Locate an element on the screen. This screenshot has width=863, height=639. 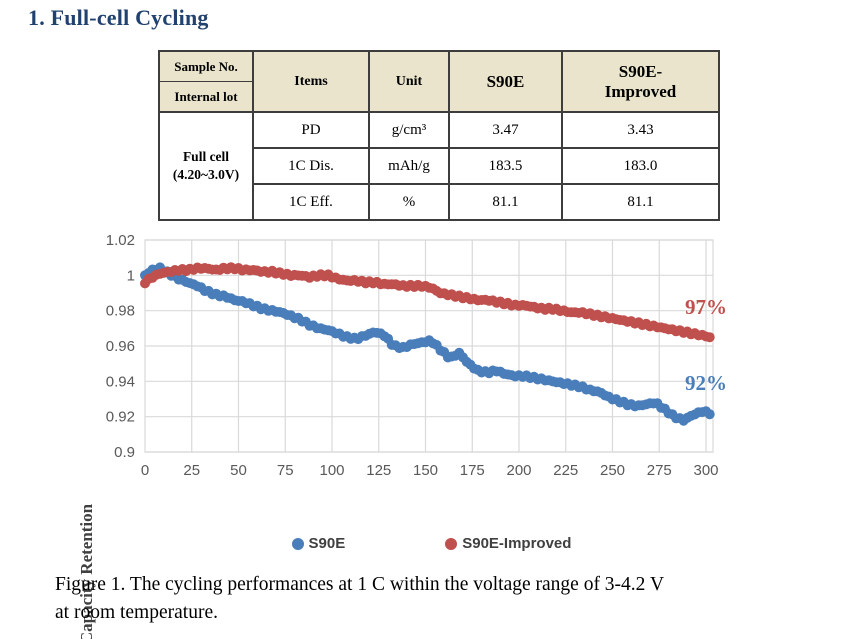
svg-text: 150 is located at coordinates (425, 470).